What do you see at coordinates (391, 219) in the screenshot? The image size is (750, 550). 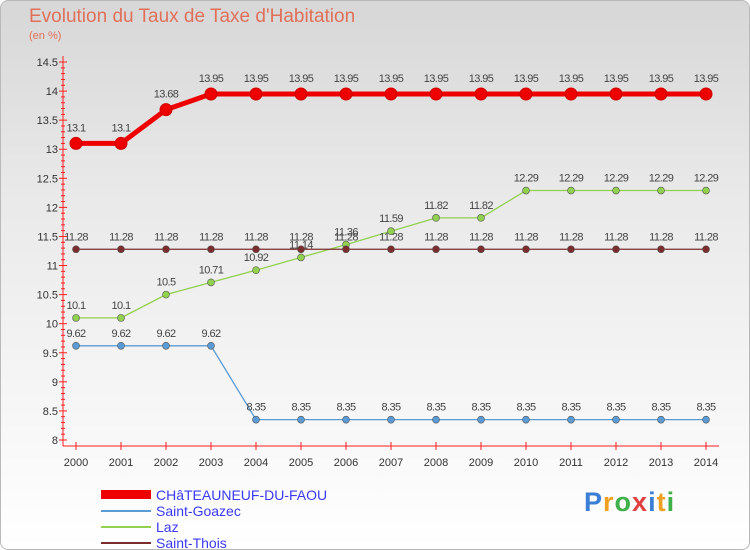 I see `data-label-2: 11.59` at bounding box center [391, 219].